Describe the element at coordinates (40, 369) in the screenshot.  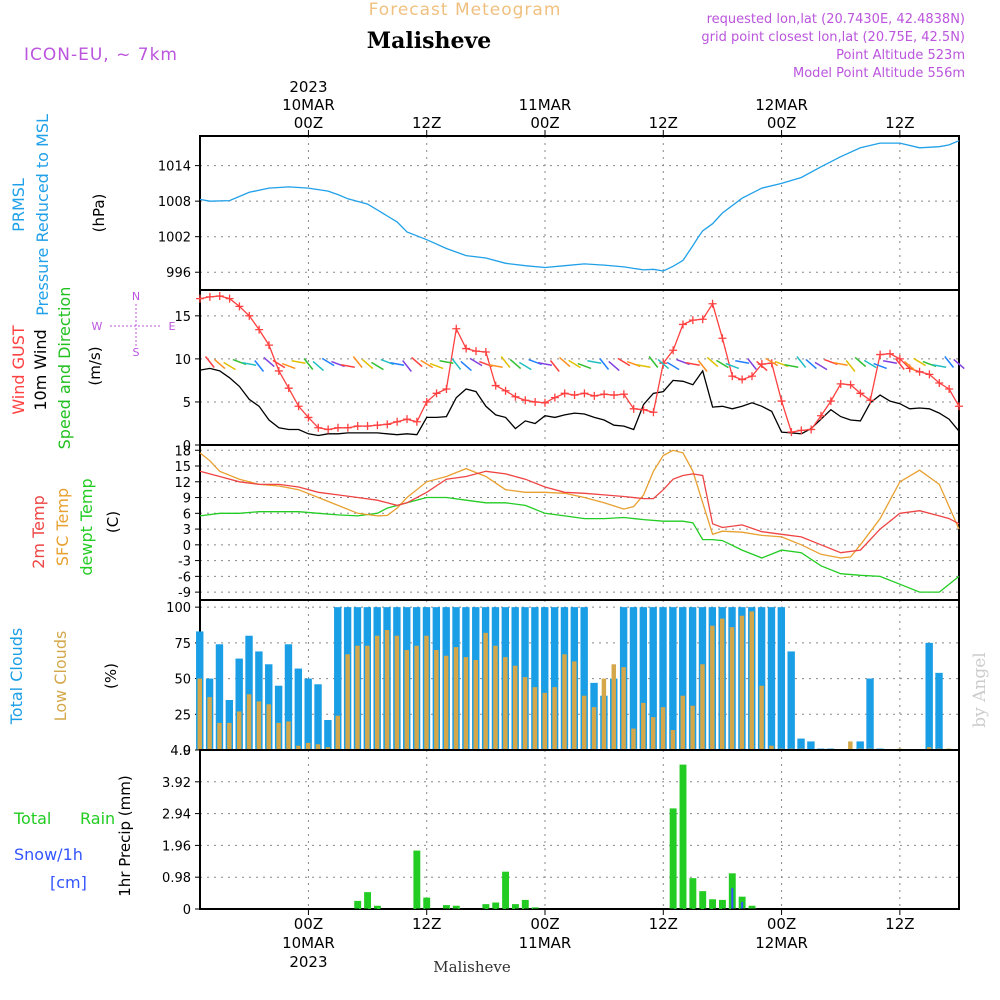
I see `label-10m-wind: 10m Wind` at that location.